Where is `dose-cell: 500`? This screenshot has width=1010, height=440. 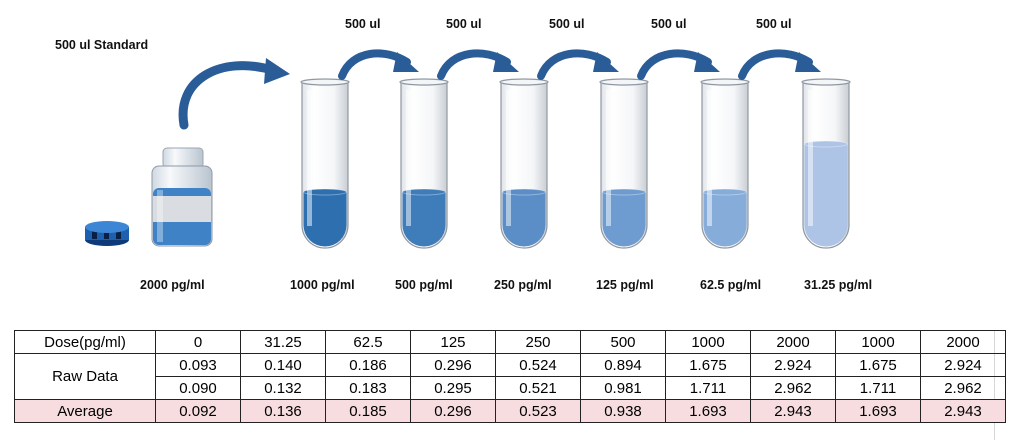 dose-cell: 500 is located at coordinates (623, 342).